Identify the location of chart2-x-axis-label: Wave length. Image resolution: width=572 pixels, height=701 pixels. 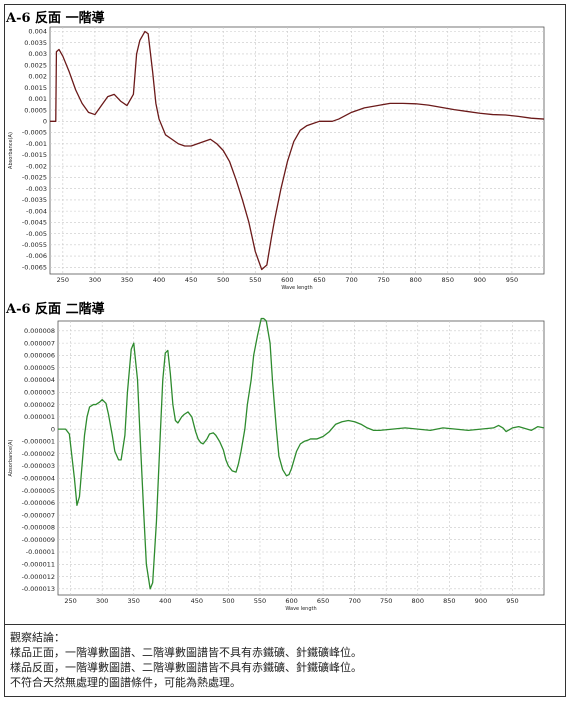
(300, 609).